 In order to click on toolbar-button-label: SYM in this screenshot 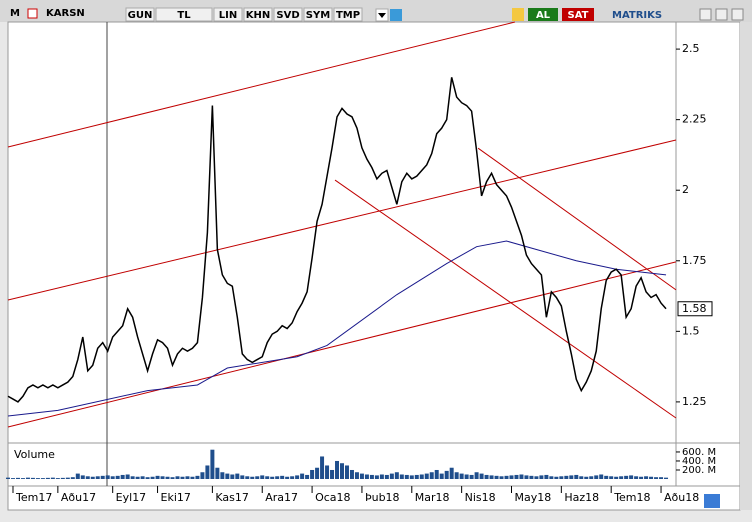, I will do `click(318, 15)`.